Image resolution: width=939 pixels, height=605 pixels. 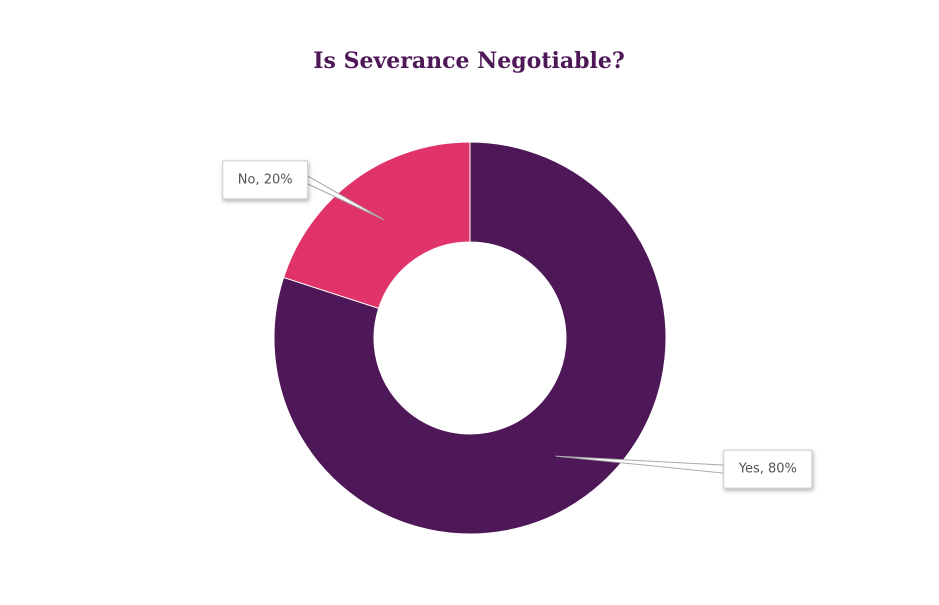 I want to click on data-label-text: Yes, 80%, so click(x=767, y=469).